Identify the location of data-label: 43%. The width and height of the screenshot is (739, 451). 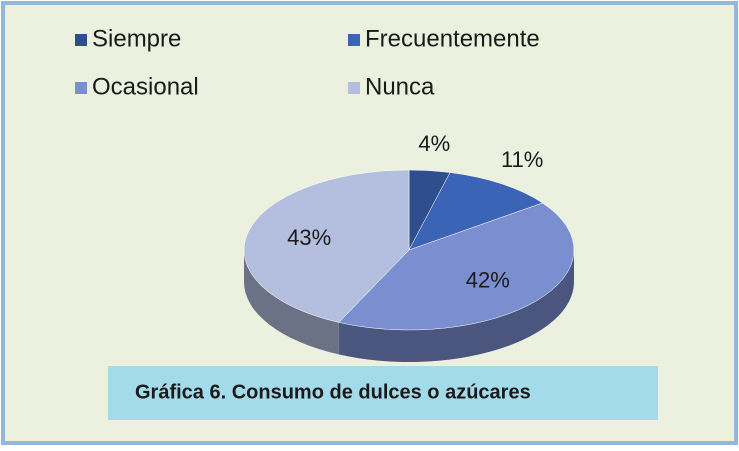
(309, 237).